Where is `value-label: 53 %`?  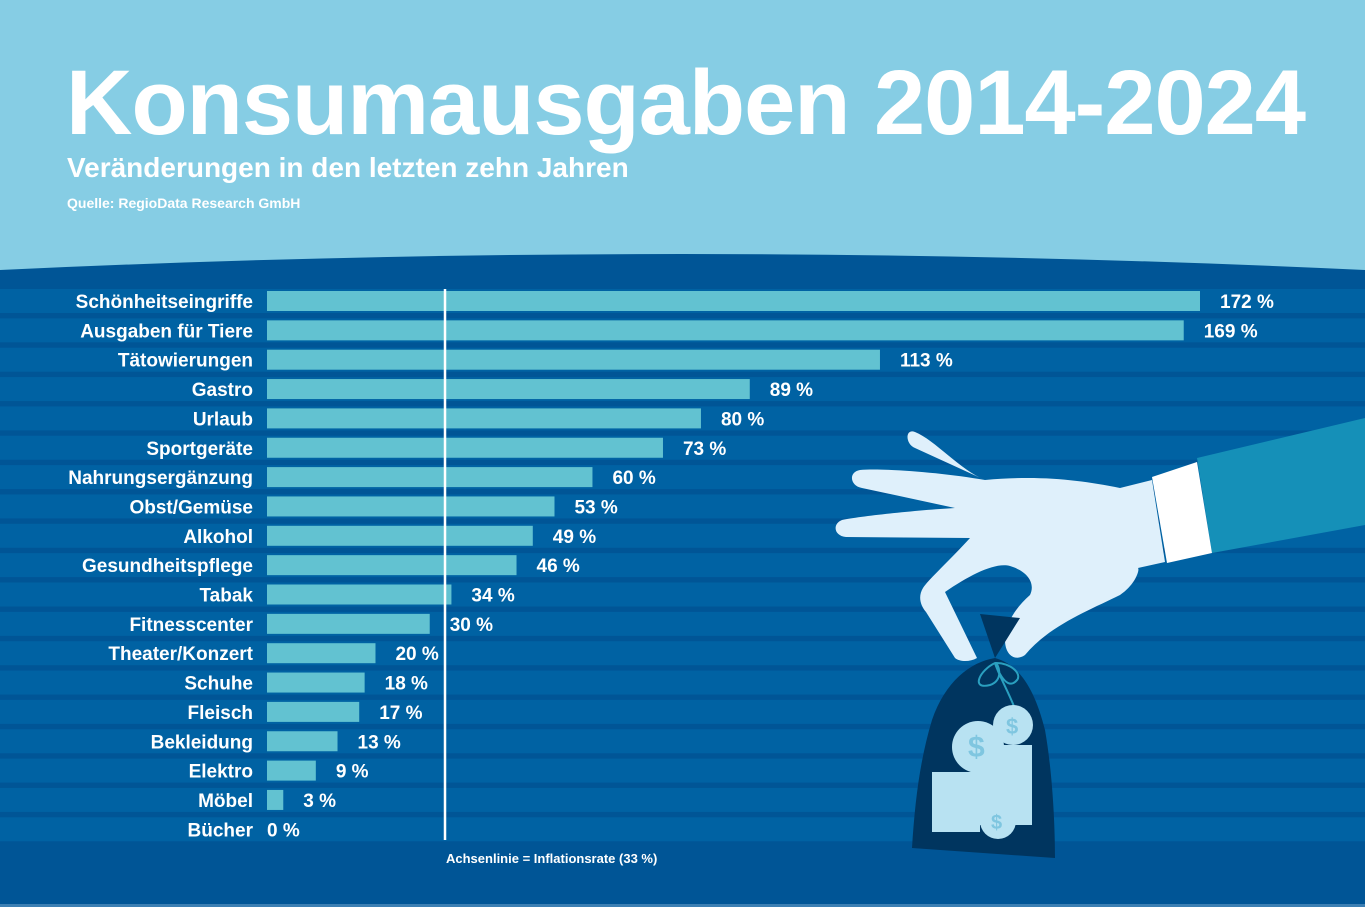 value-label: 53 % is located at coordinates (595, 507).